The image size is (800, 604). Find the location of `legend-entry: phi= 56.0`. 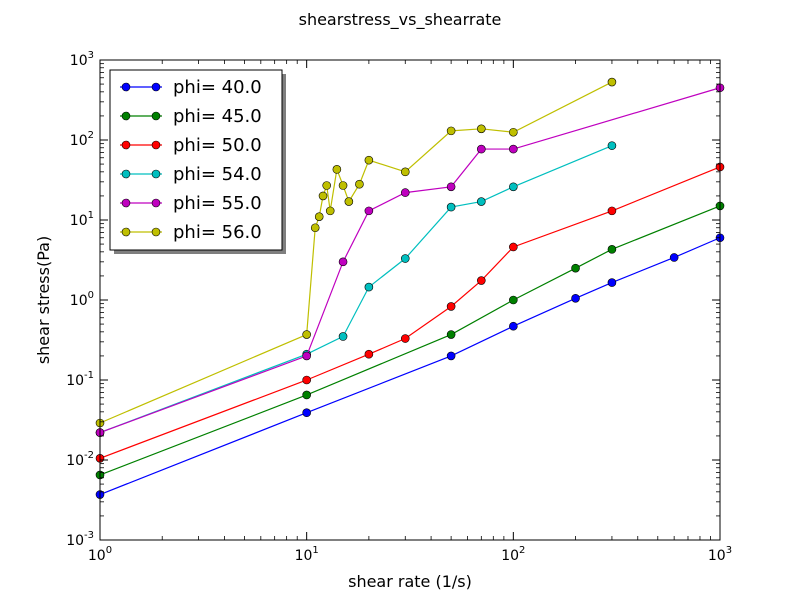

legend-entry: phi= 56.0 is located at coordinates (191, 232).